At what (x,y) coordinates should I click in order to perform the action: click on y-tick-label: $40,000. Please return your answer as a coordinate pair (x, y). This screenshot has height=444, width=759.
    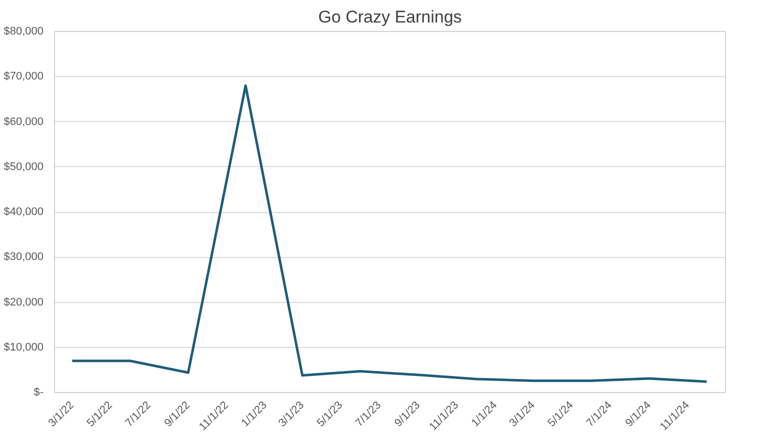
    Looking at the image, I should click on (24, 212).